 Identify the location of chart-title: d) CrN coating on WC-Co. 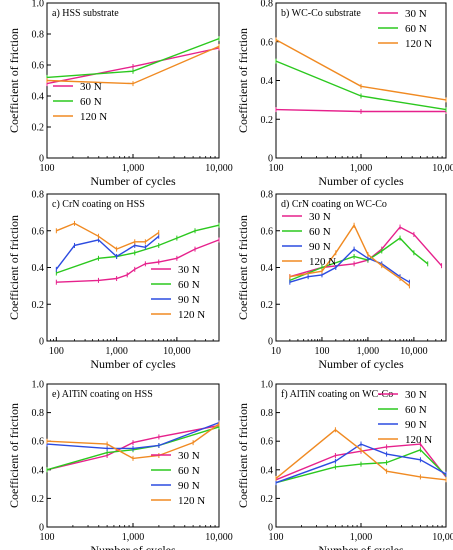
(334, 204).